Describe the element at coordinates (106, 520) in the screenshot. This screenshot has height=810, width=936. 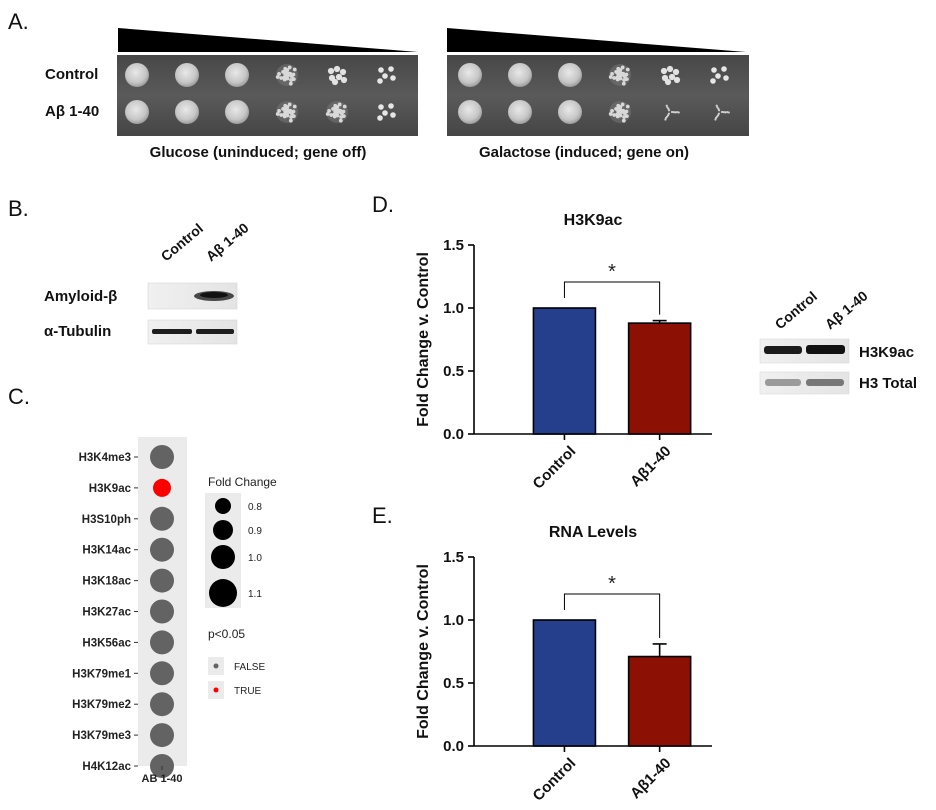
I see `row-label-h3s10ph: H3S10ph` at that location.